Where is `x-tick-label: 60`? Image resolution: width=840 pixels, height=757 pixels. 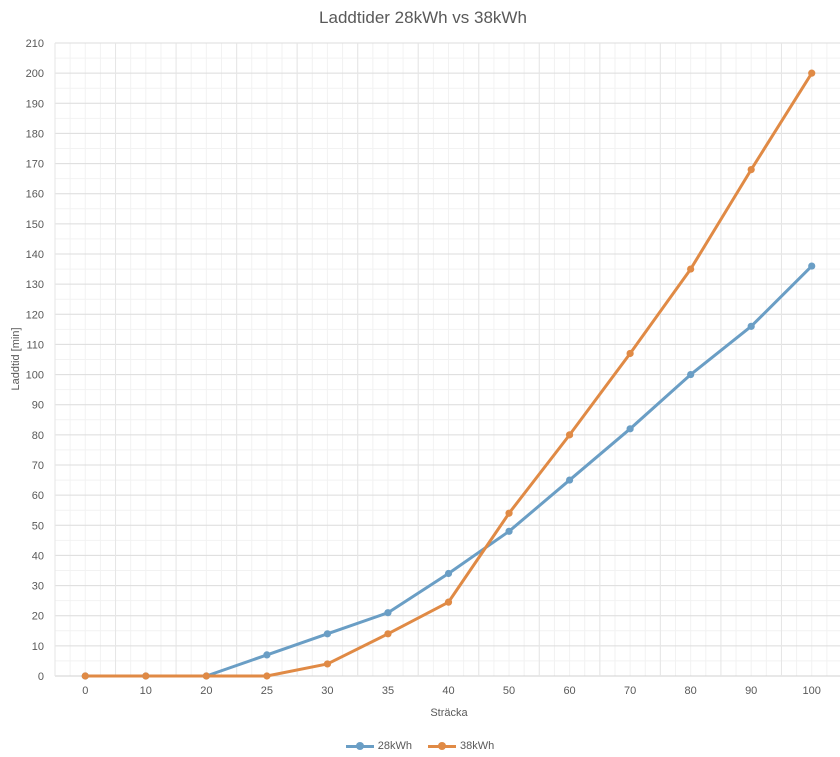 x-tick-label: 60 is located at coordinates (569, 691).